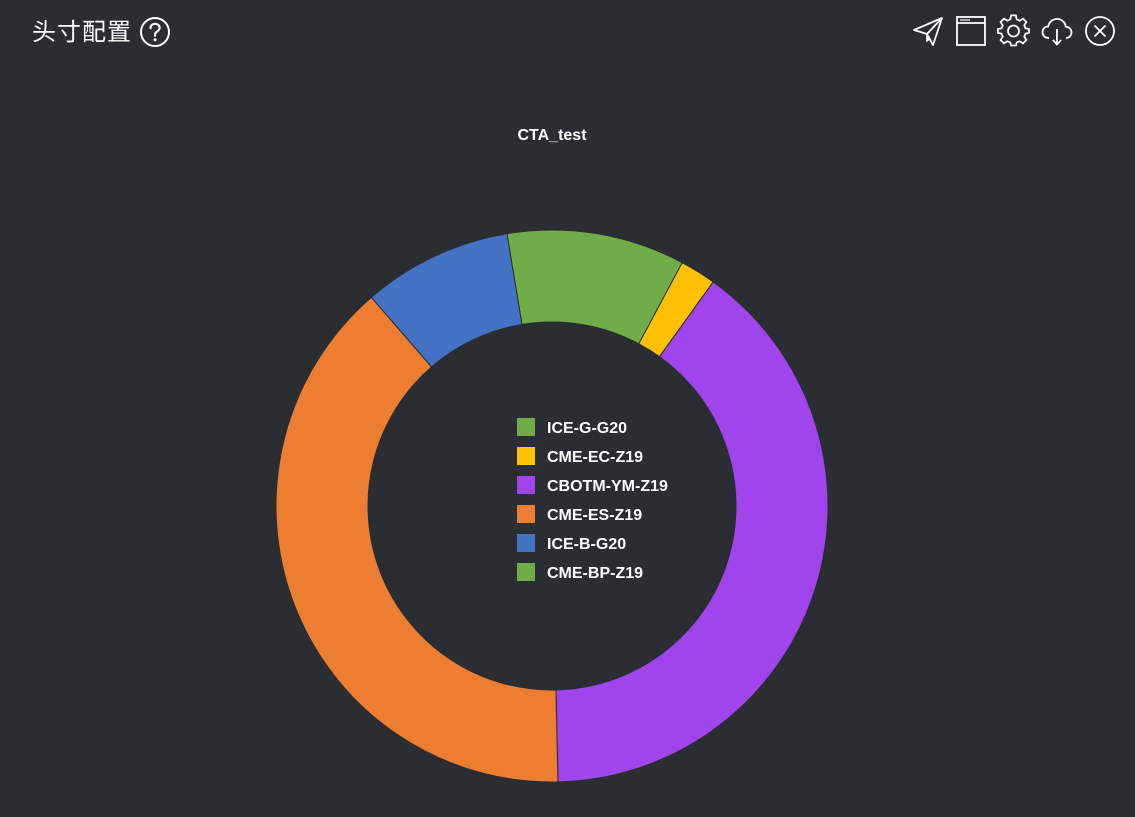 The height and width of the screenshot is (817, 1135). Describe the element at coordinates (587, 428) in the screenshot. I see `legend-label: ICE-G-G20` at that location.